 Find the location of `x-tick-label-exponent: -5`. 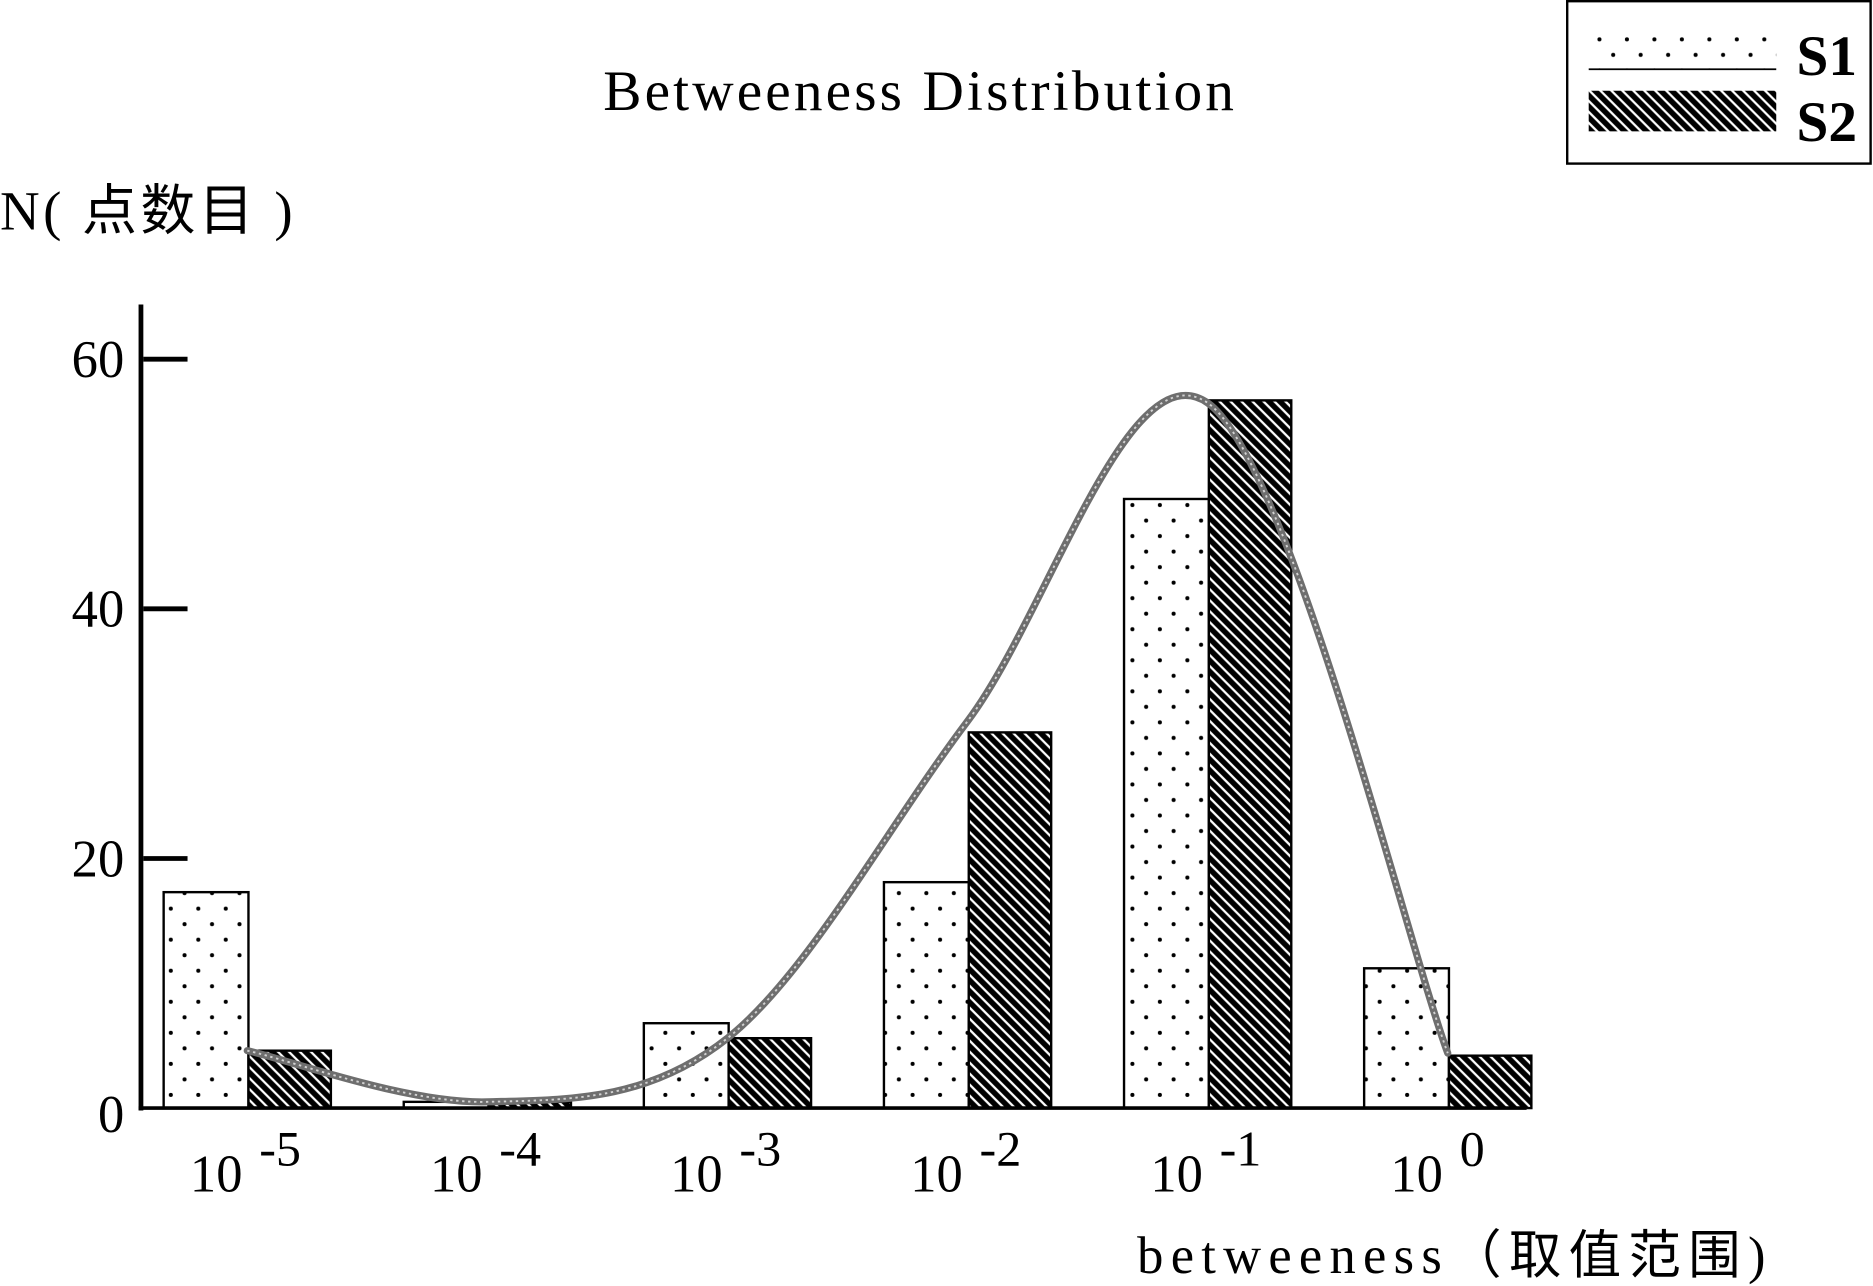

x-tick-label-exponent: -5 is located at coordinates (280, 1148).